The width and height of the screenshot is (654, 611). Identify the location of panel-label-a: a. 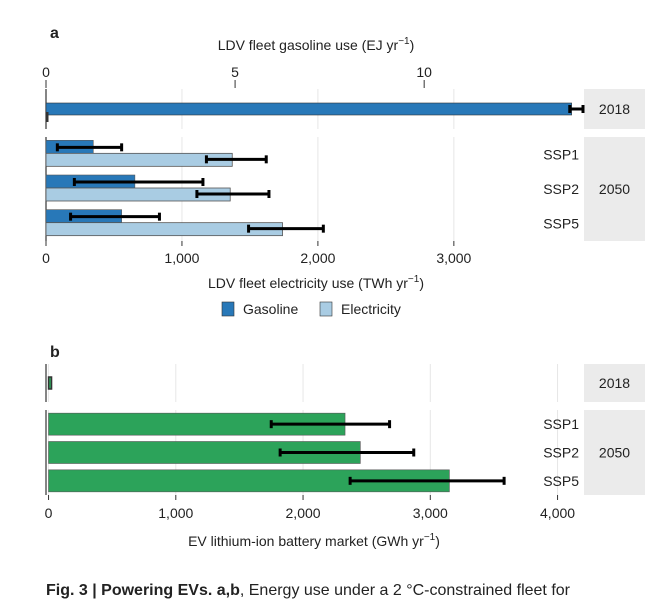
(54, 33).